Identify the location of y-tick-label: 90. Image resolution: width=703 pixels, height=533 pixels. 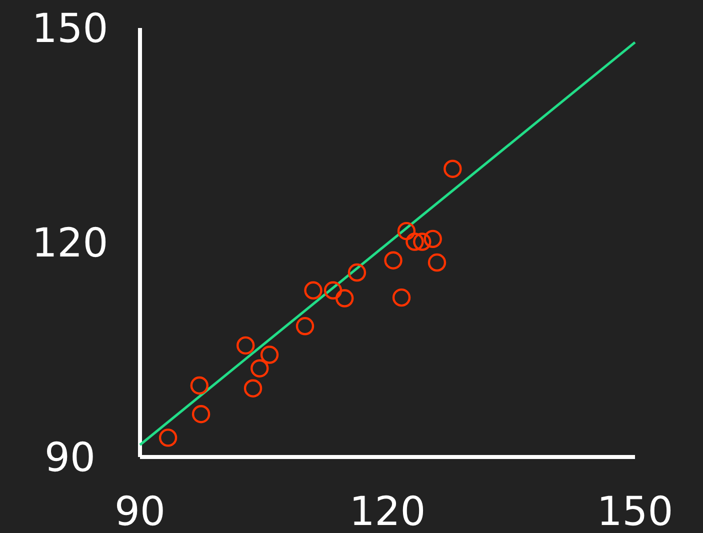
(70, 458).